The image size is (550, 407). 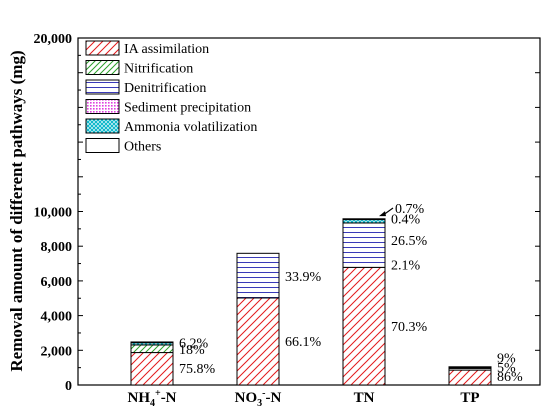 What do you see at coordinates (406, 219) in the screenshot?
I see `percent-label: 0.4%` at bounding box center [406, 219].